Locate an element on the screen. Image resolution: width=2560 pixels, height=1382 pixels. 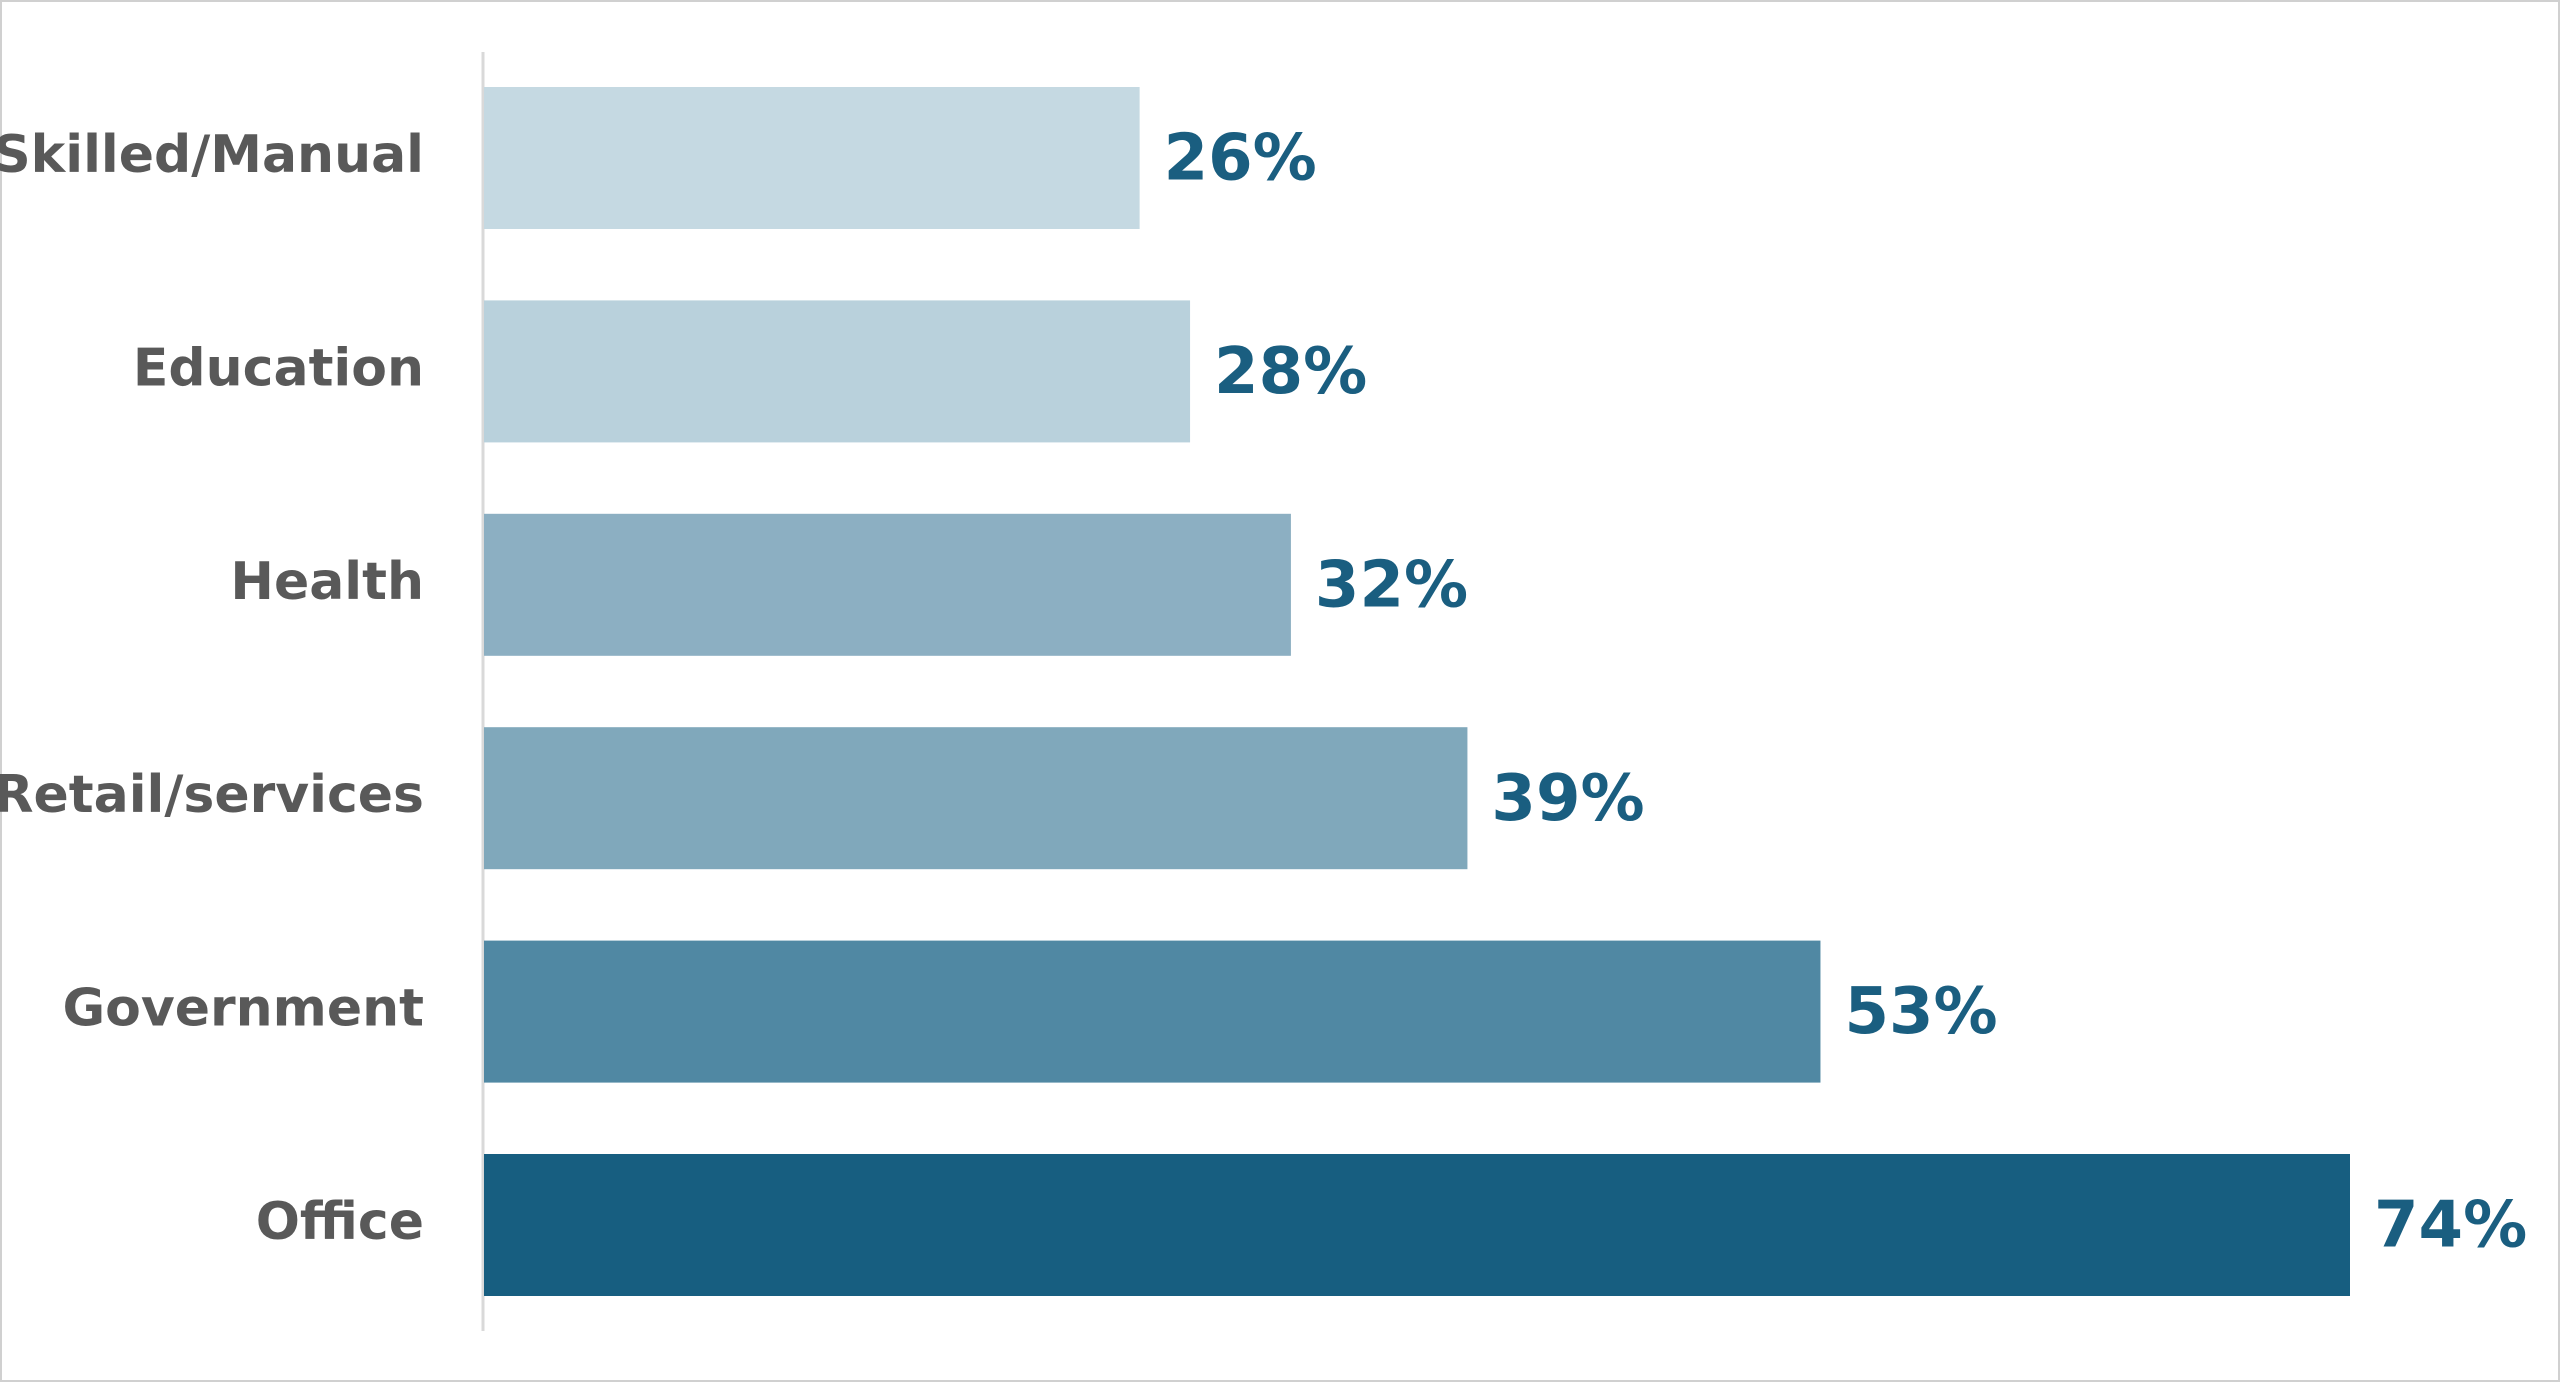
data-label: 74% is located at coordinates (2450, 1226).